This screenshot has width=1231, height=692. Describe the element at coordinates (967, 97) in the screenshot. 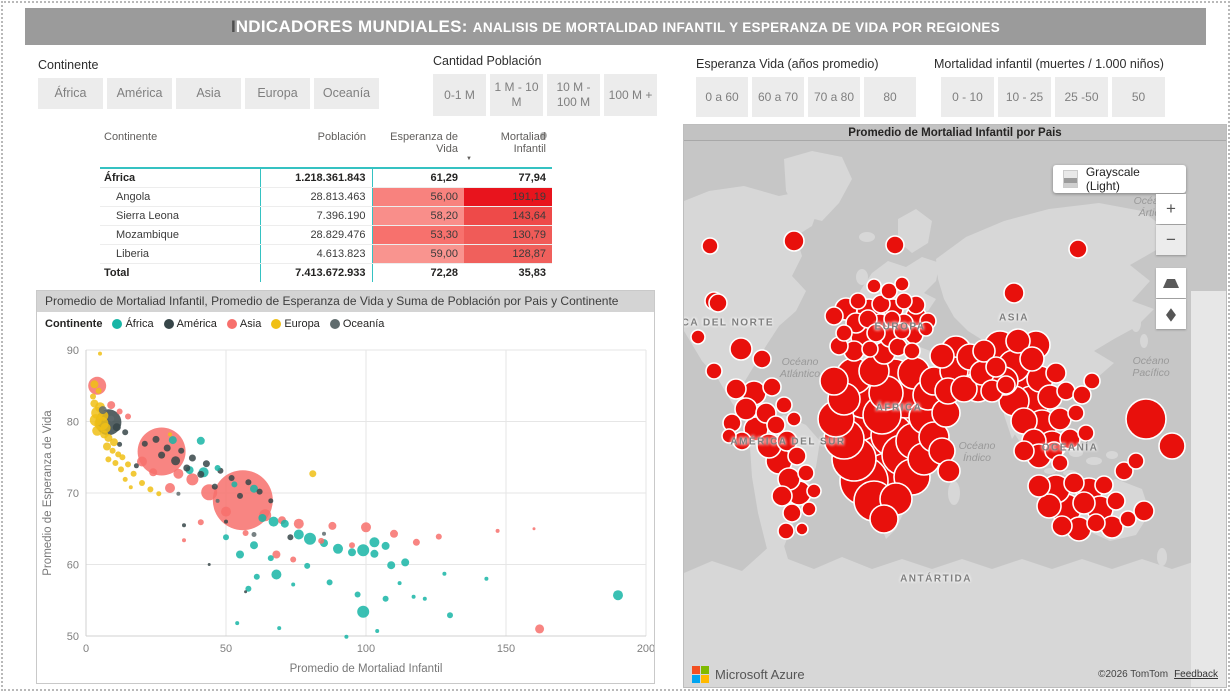

I see `filter-option-button: 0 - 10` at that location.